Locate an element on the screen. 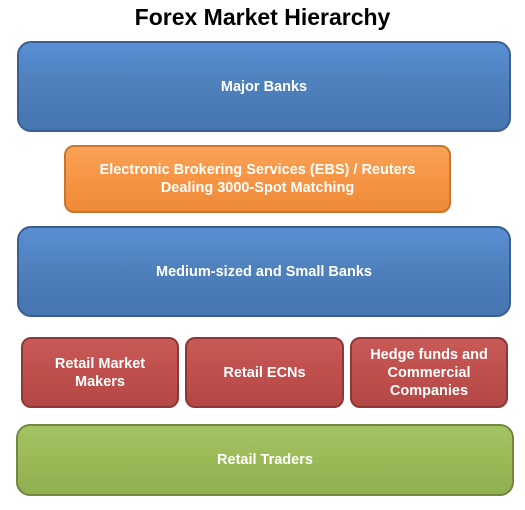 The width and height of the screenshot is (525, 510). retail-traders-label: Retail Traders is located at coordinates (265, 460).